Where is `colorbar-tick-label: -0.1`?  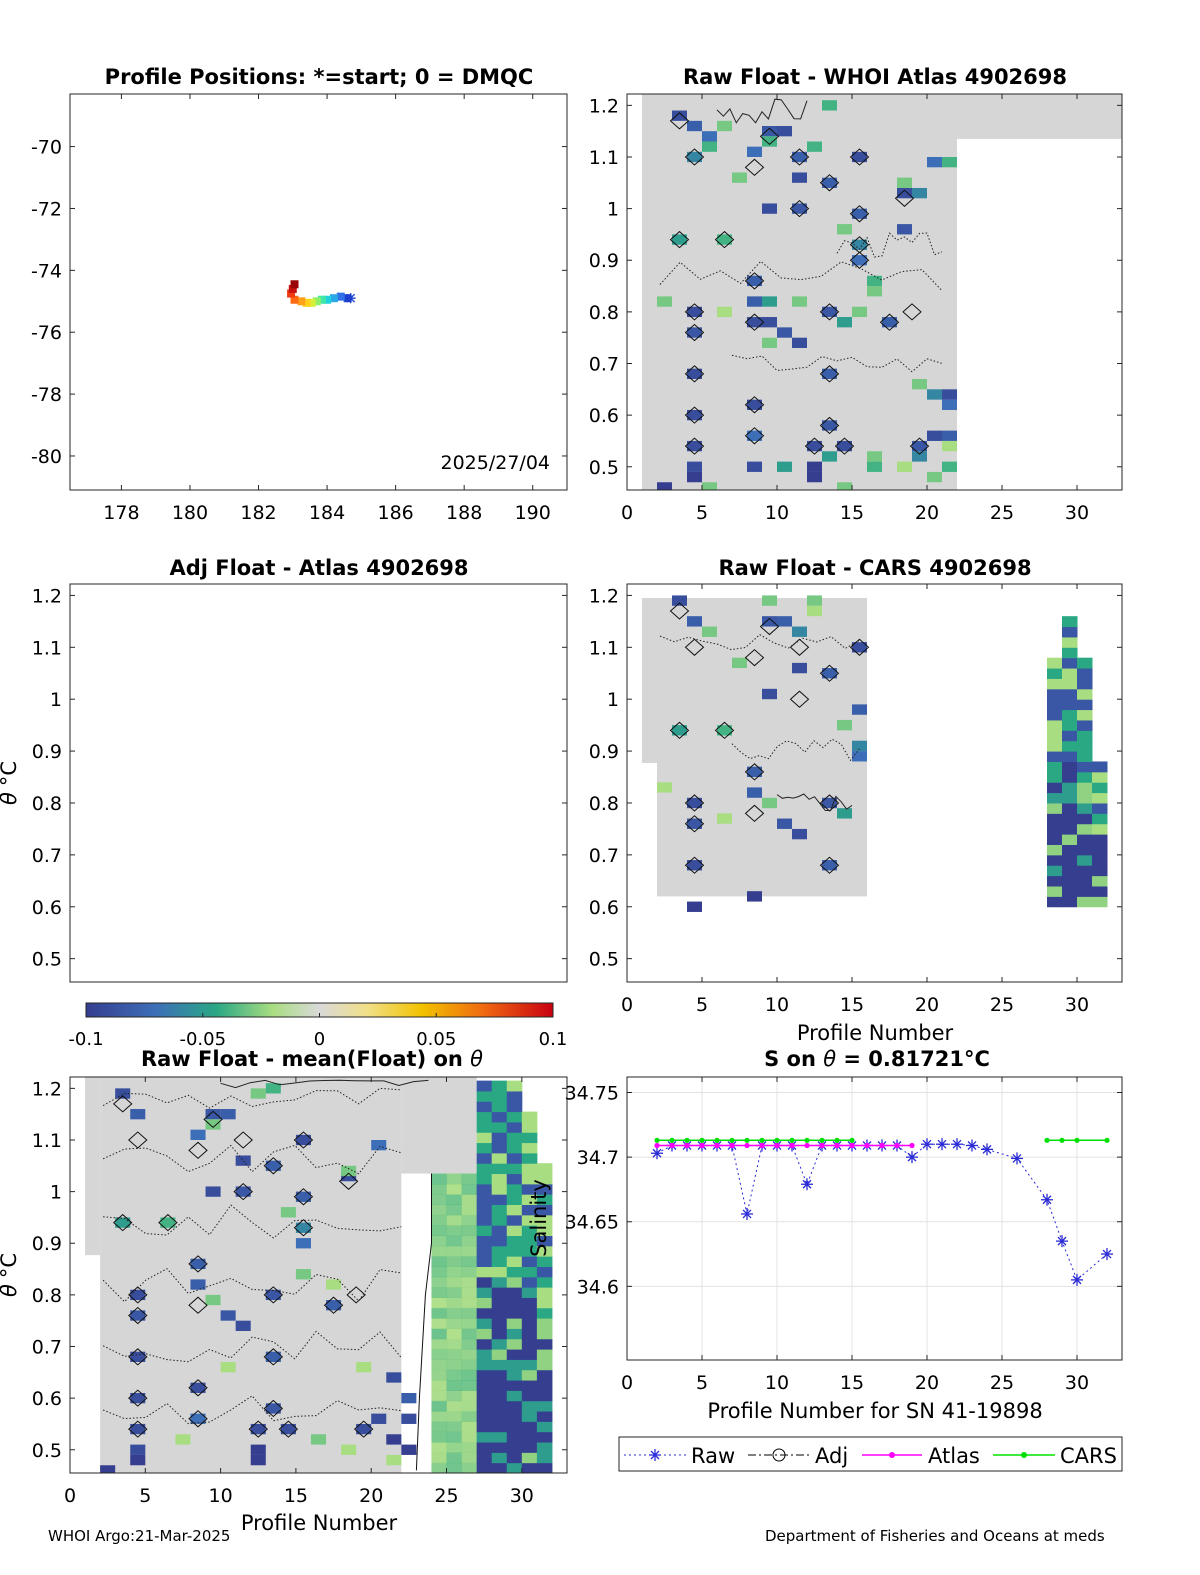
colorbar-tick-label: -0.1 is located at coordinates (85, 1039).